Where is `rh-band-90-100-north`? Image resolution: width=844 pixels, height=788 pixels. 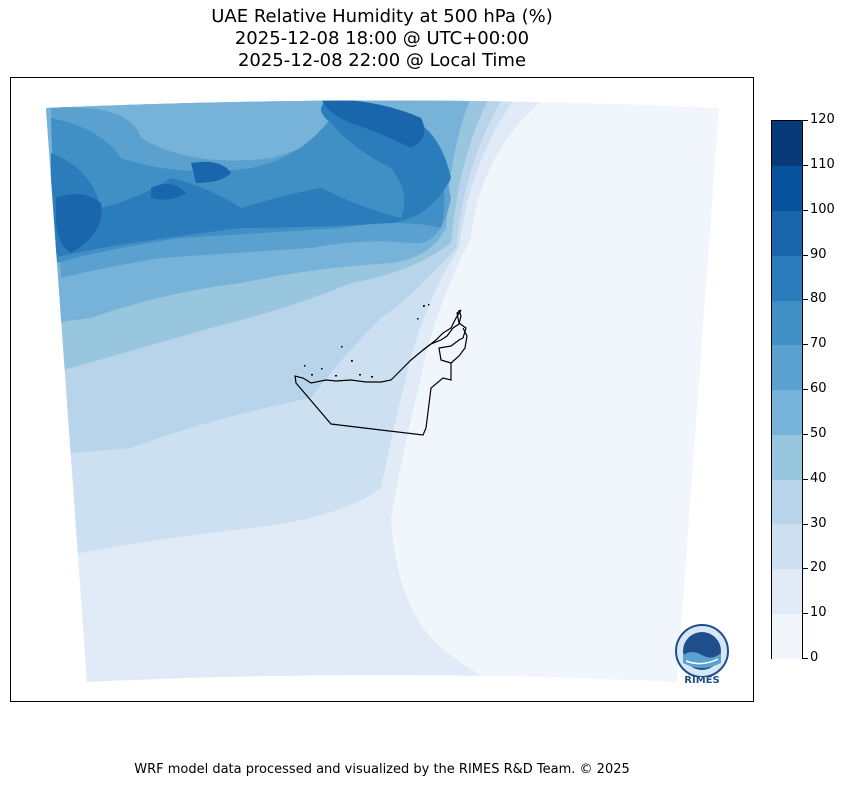 rh-band-90-100-north is located at coordinates (373, 124).